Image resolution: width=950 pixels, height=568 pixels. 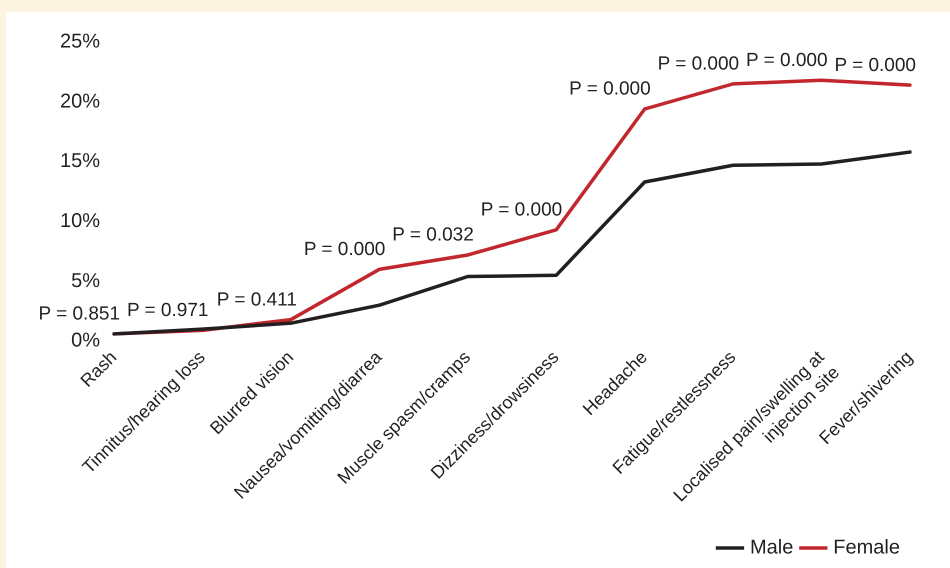 What do you see at coordinates (256, 299) in the screenshot?
I see `annotation: P = 0.411` at bounding box center [256, 299].